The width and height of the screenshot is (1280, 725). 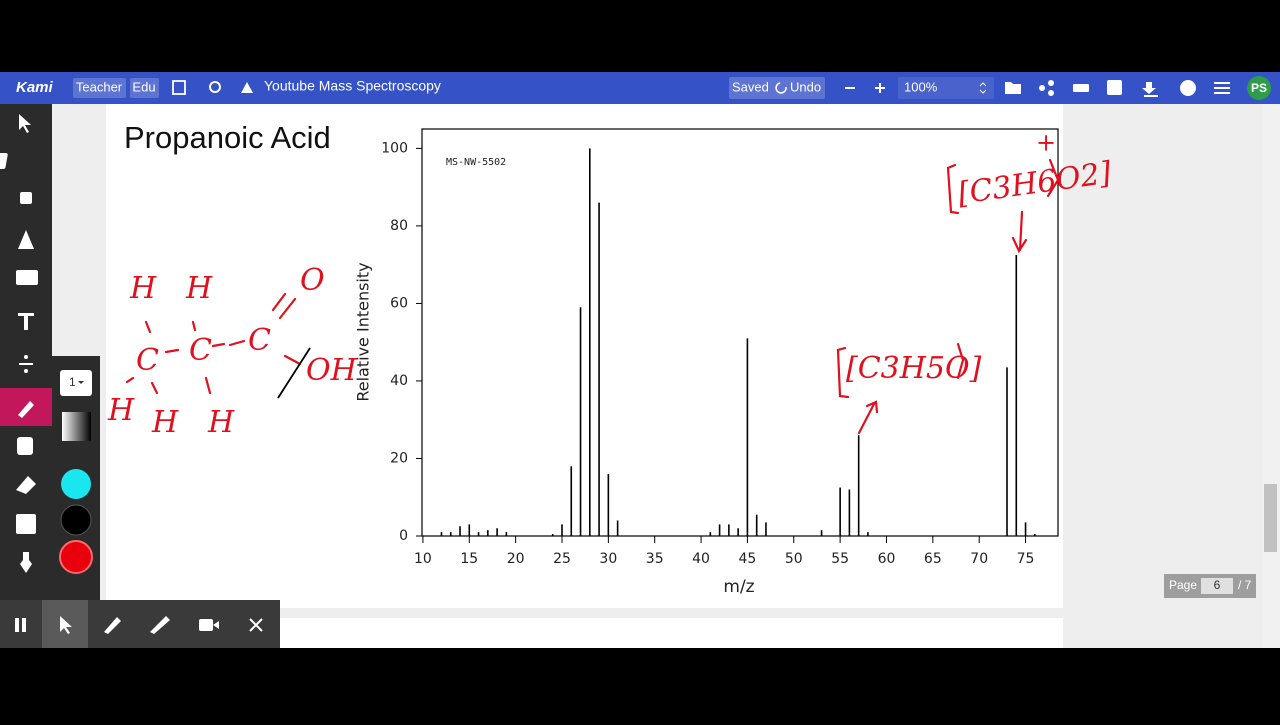 I want to click on open-icon, so click(x=1013, y=88).